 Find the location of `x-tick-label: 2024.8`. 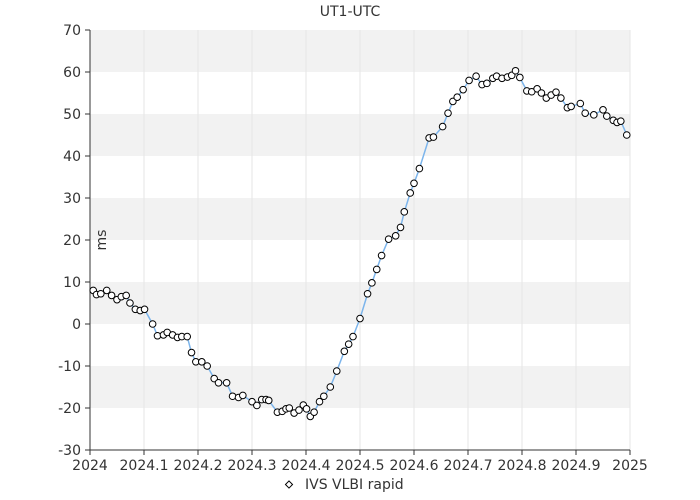

x-tick-label: 2024.8 is located at coordinates (522, 466).